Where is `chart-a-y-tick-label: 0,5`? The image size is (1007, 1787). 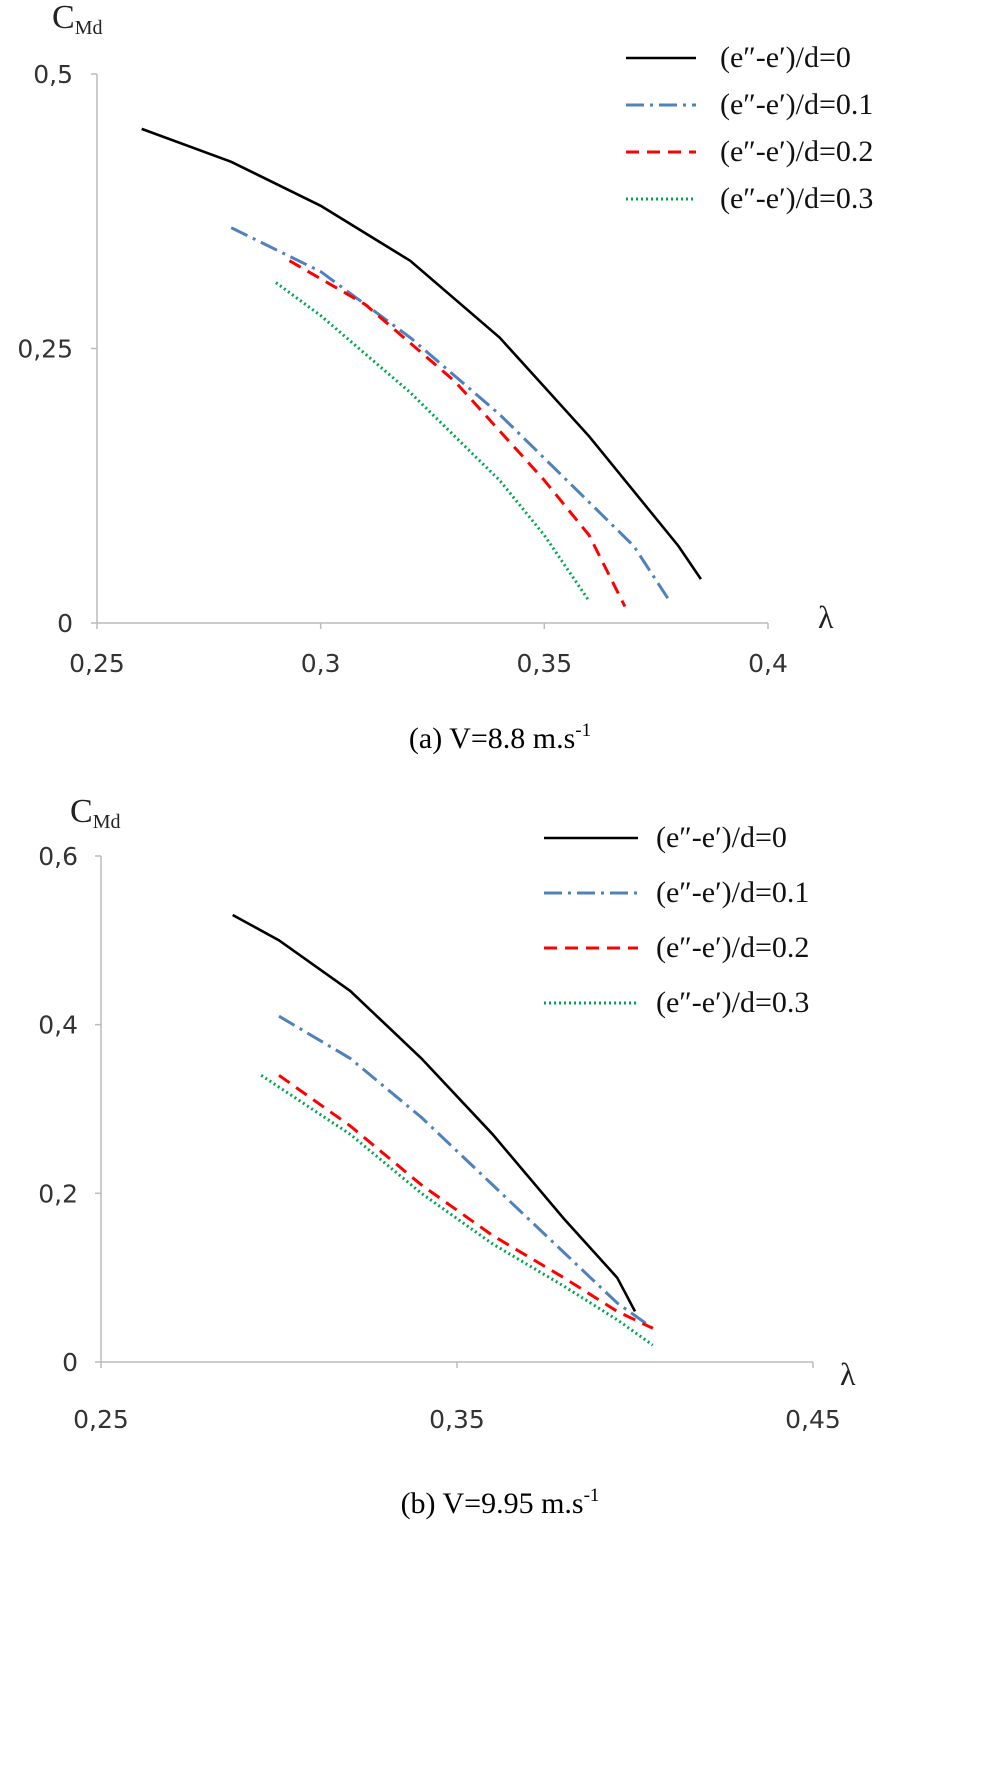
chart-a-y-tick-label: 0,5 is located at coordinates (53, 74).